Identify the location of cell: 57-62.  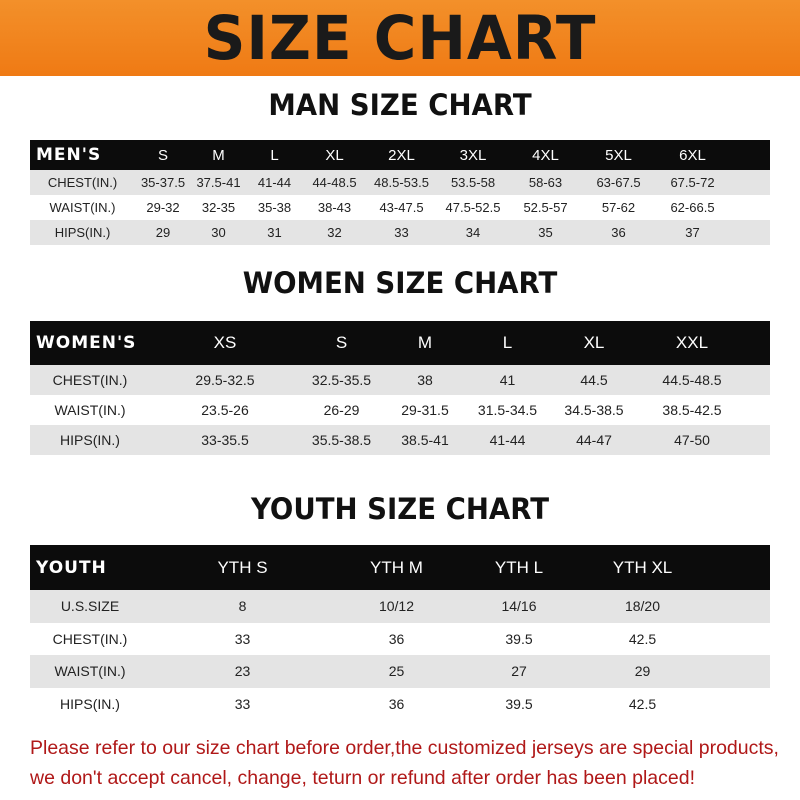
(618, 207).